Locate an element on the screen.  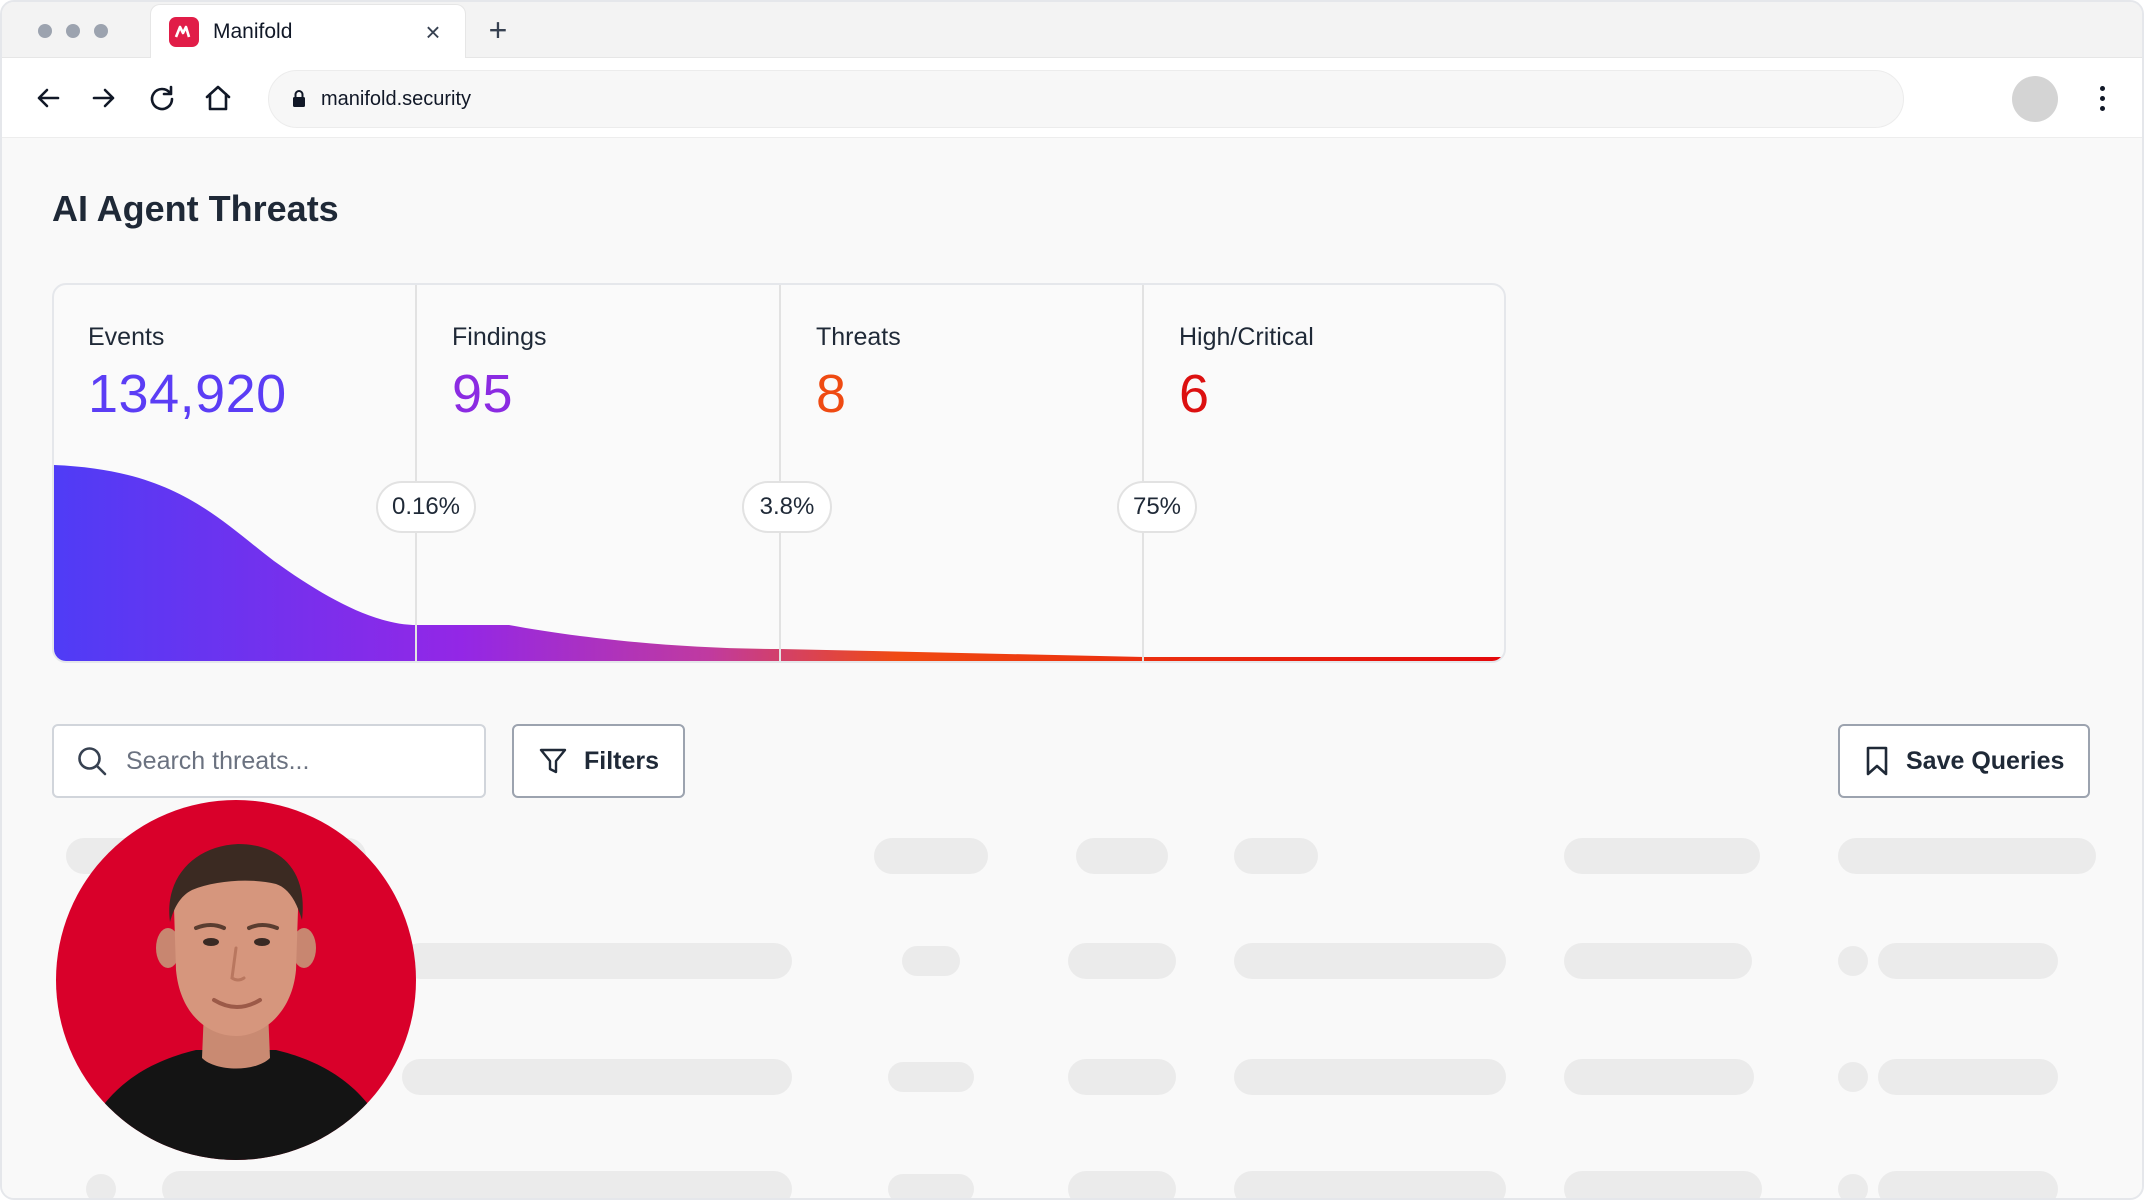
tab-strip: Manifold × + is located at coordinates (1072, 30).